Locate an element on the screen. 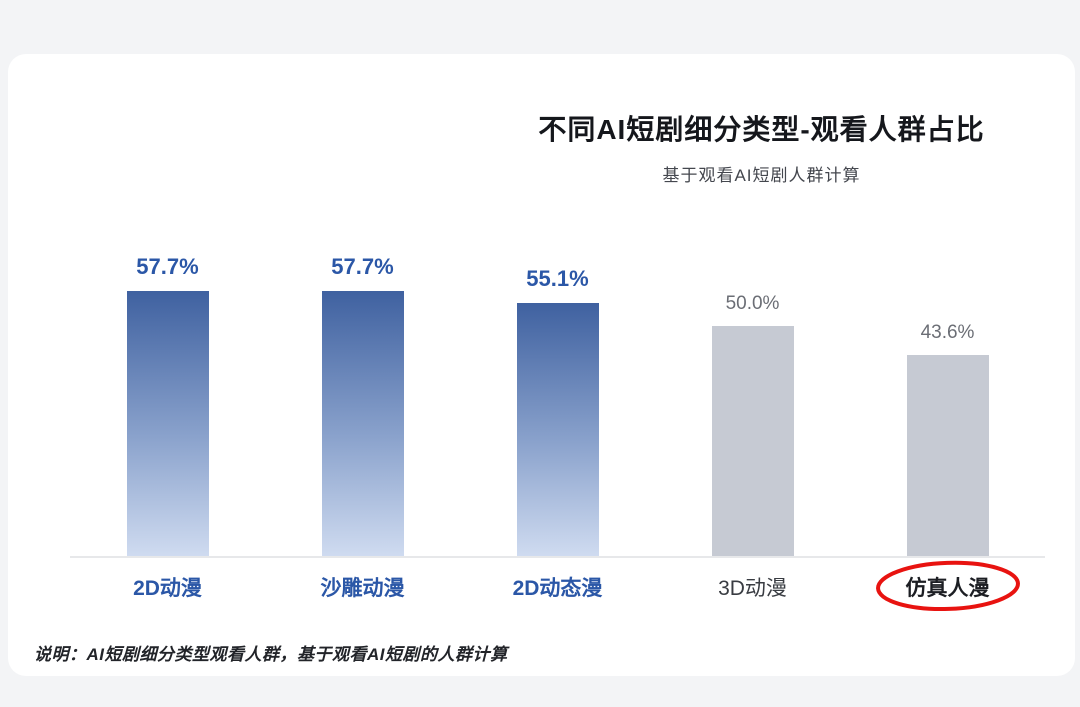 This screenshot has width=1080, height=707. x-axis-label: 2D动态漫 is located at coordinates (557, 588).